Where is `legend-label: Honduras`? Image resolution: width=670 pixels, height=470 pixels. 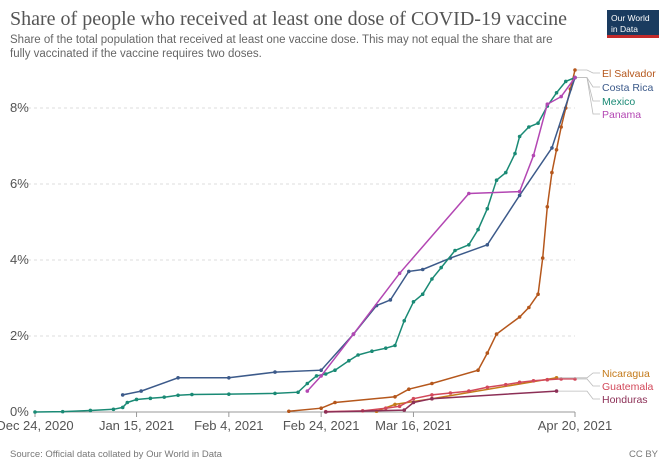
legend-label: Honduras is located at coordinates (625, 400).